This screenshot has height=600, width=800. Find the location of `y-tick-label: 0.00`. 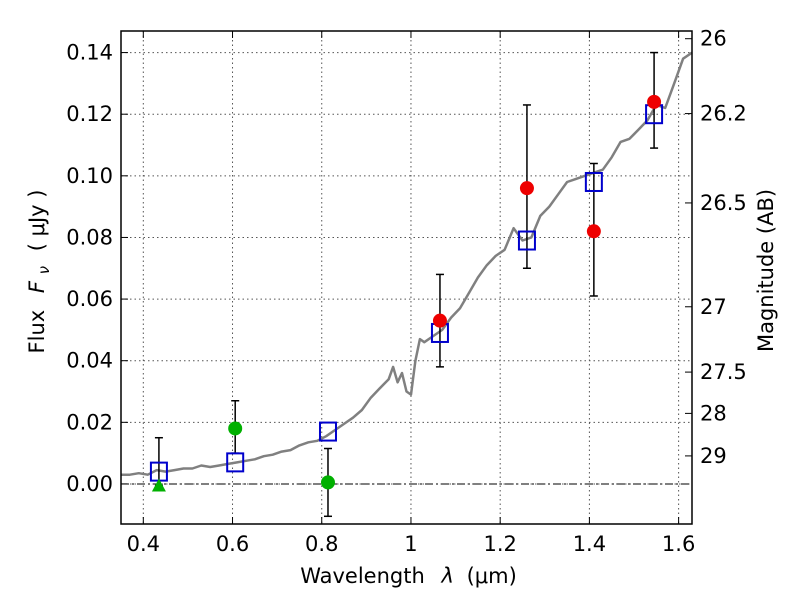

y-tick-label: 0.00 is located at coordinates (89, 484).